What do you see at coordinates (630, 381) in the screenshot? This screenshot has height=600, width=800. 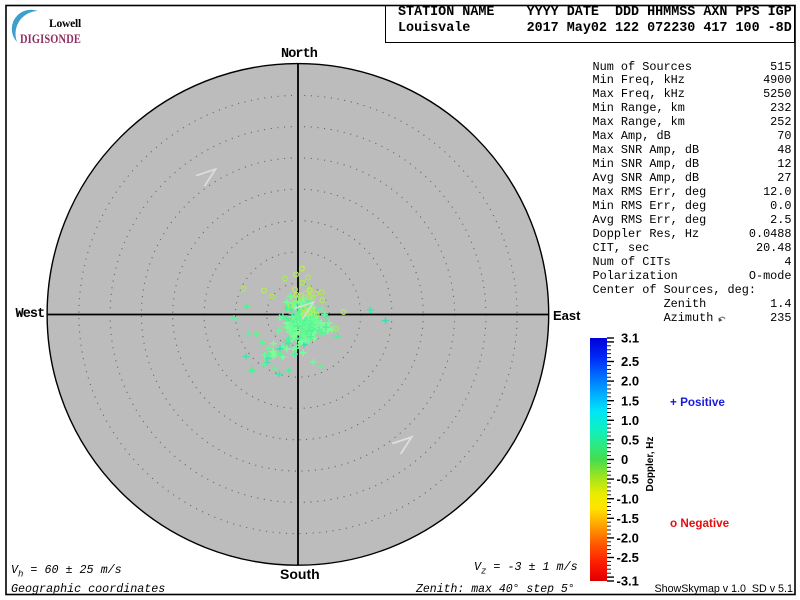 I see `svg-text: 2.0` at bounding box center [630, 381].